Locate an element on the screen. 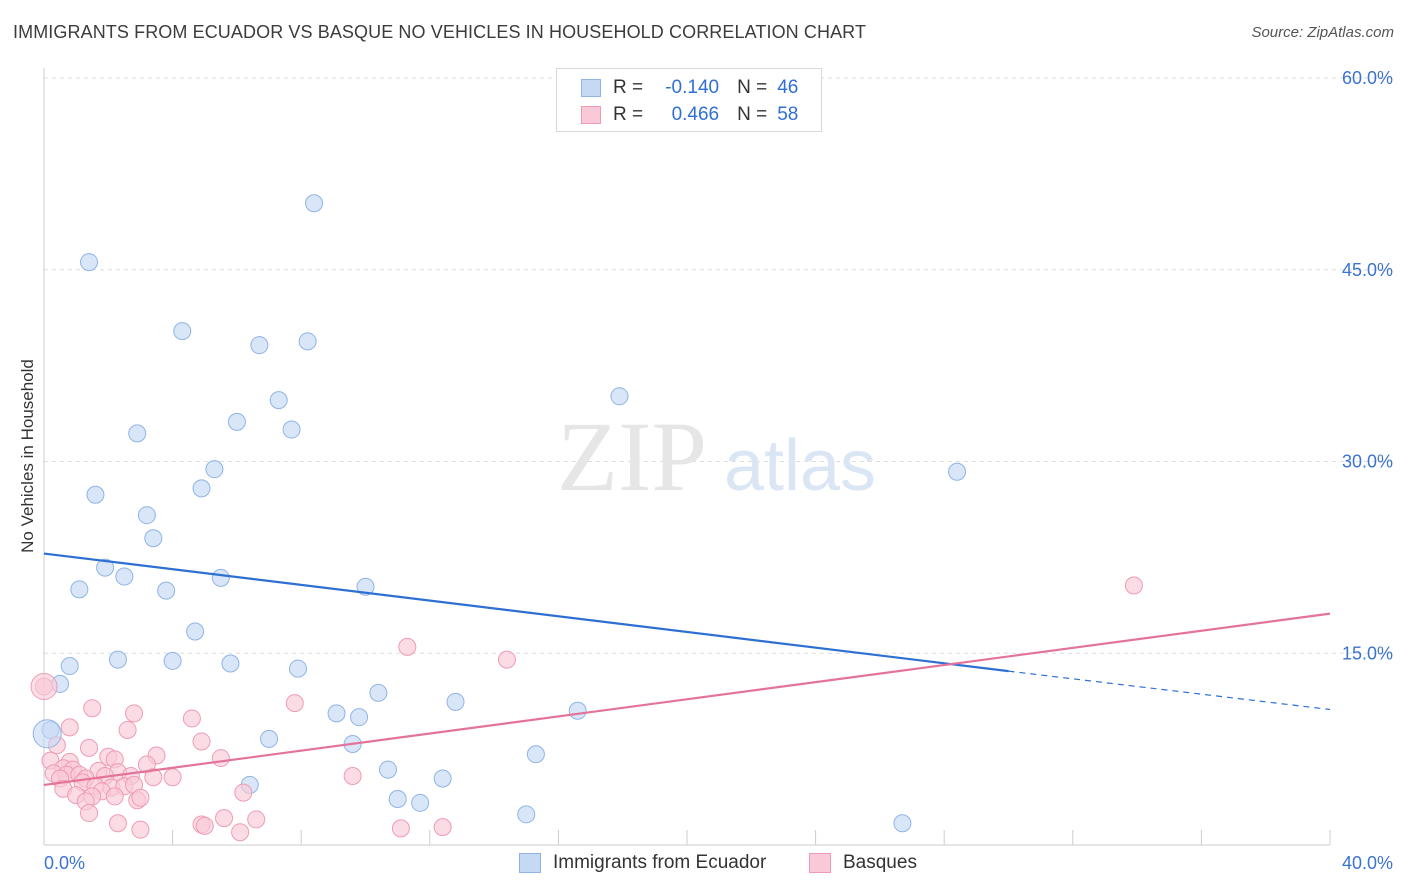 This screenshot has width=1406, height=892. watermark: ZIP atlas is located at coordinates (716, 456).